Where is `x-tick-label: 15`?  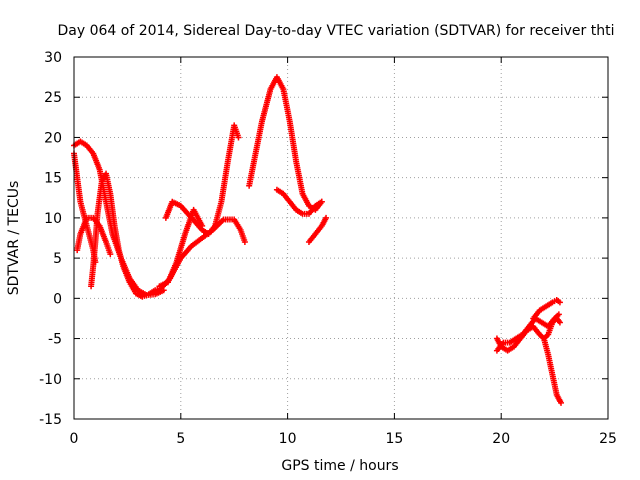
x-tick-label: 15 is located at coordinates (394, 439).